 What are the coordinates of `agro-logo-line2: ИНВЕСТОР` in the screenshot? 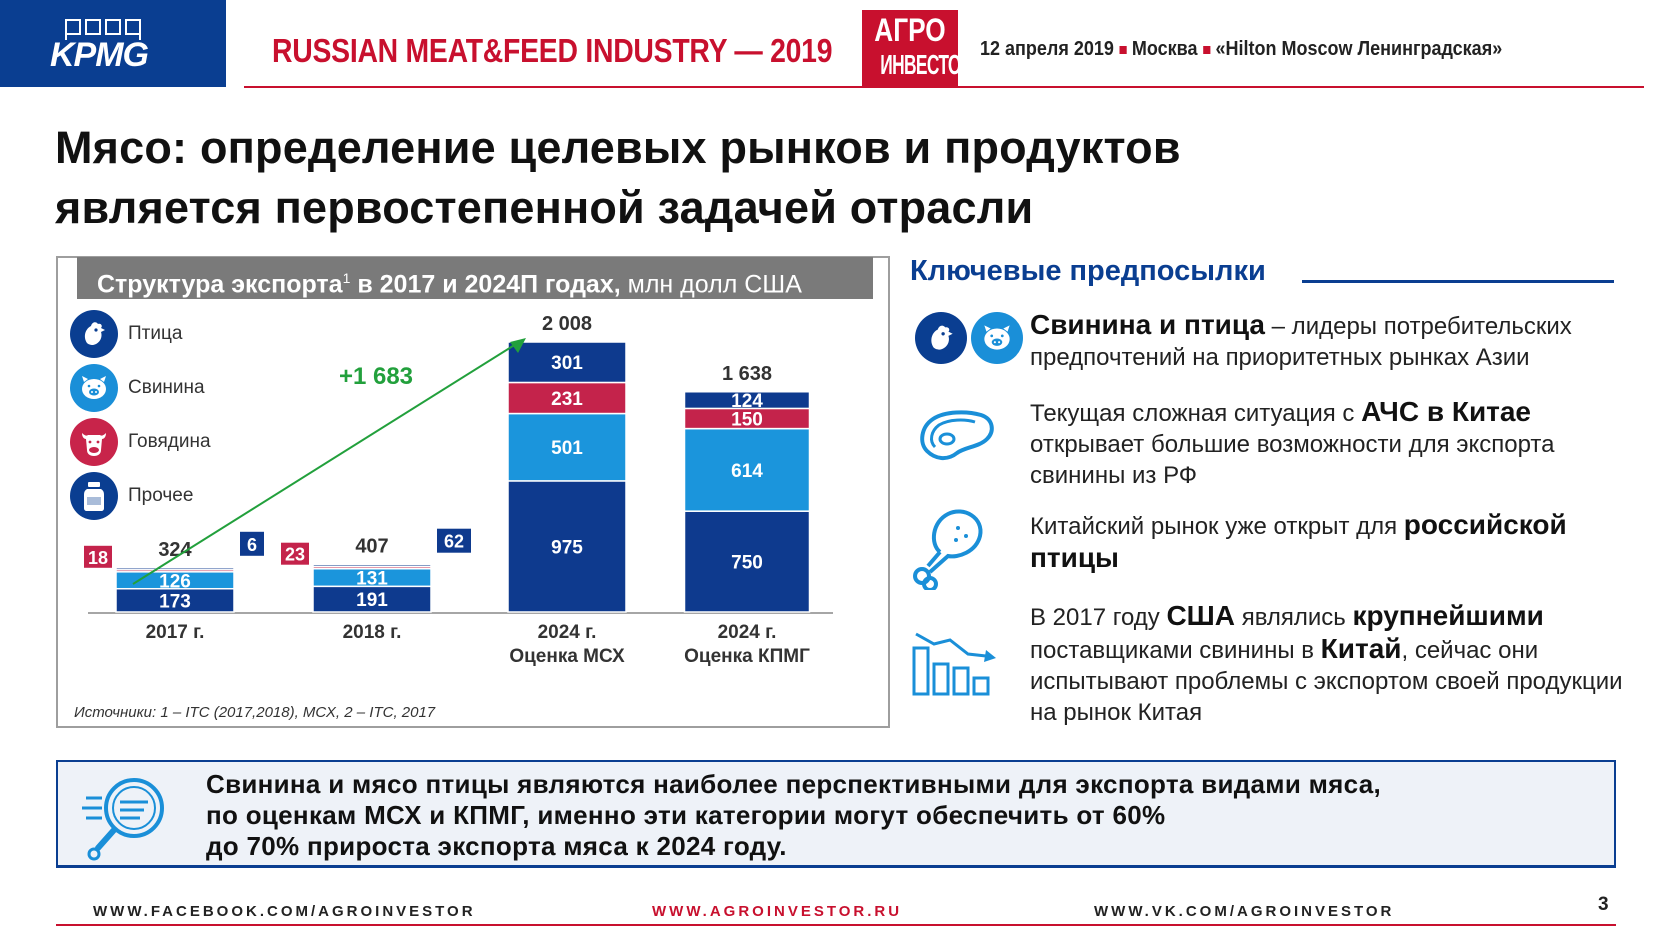 It's located at (926, 64).